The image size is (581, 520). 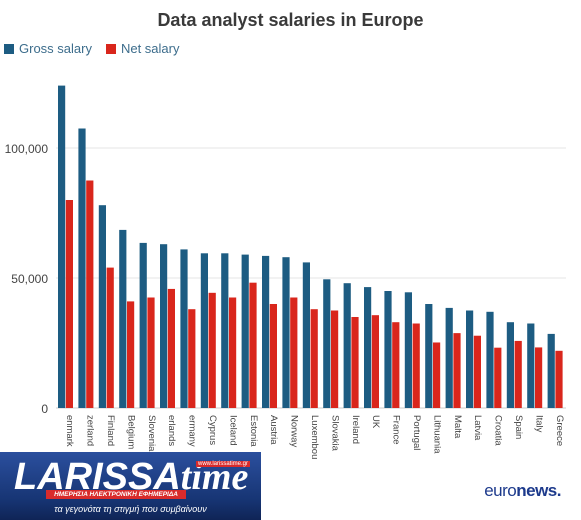 I want to click on x-tick-label: Slovenia, so click(x=151, y=433).